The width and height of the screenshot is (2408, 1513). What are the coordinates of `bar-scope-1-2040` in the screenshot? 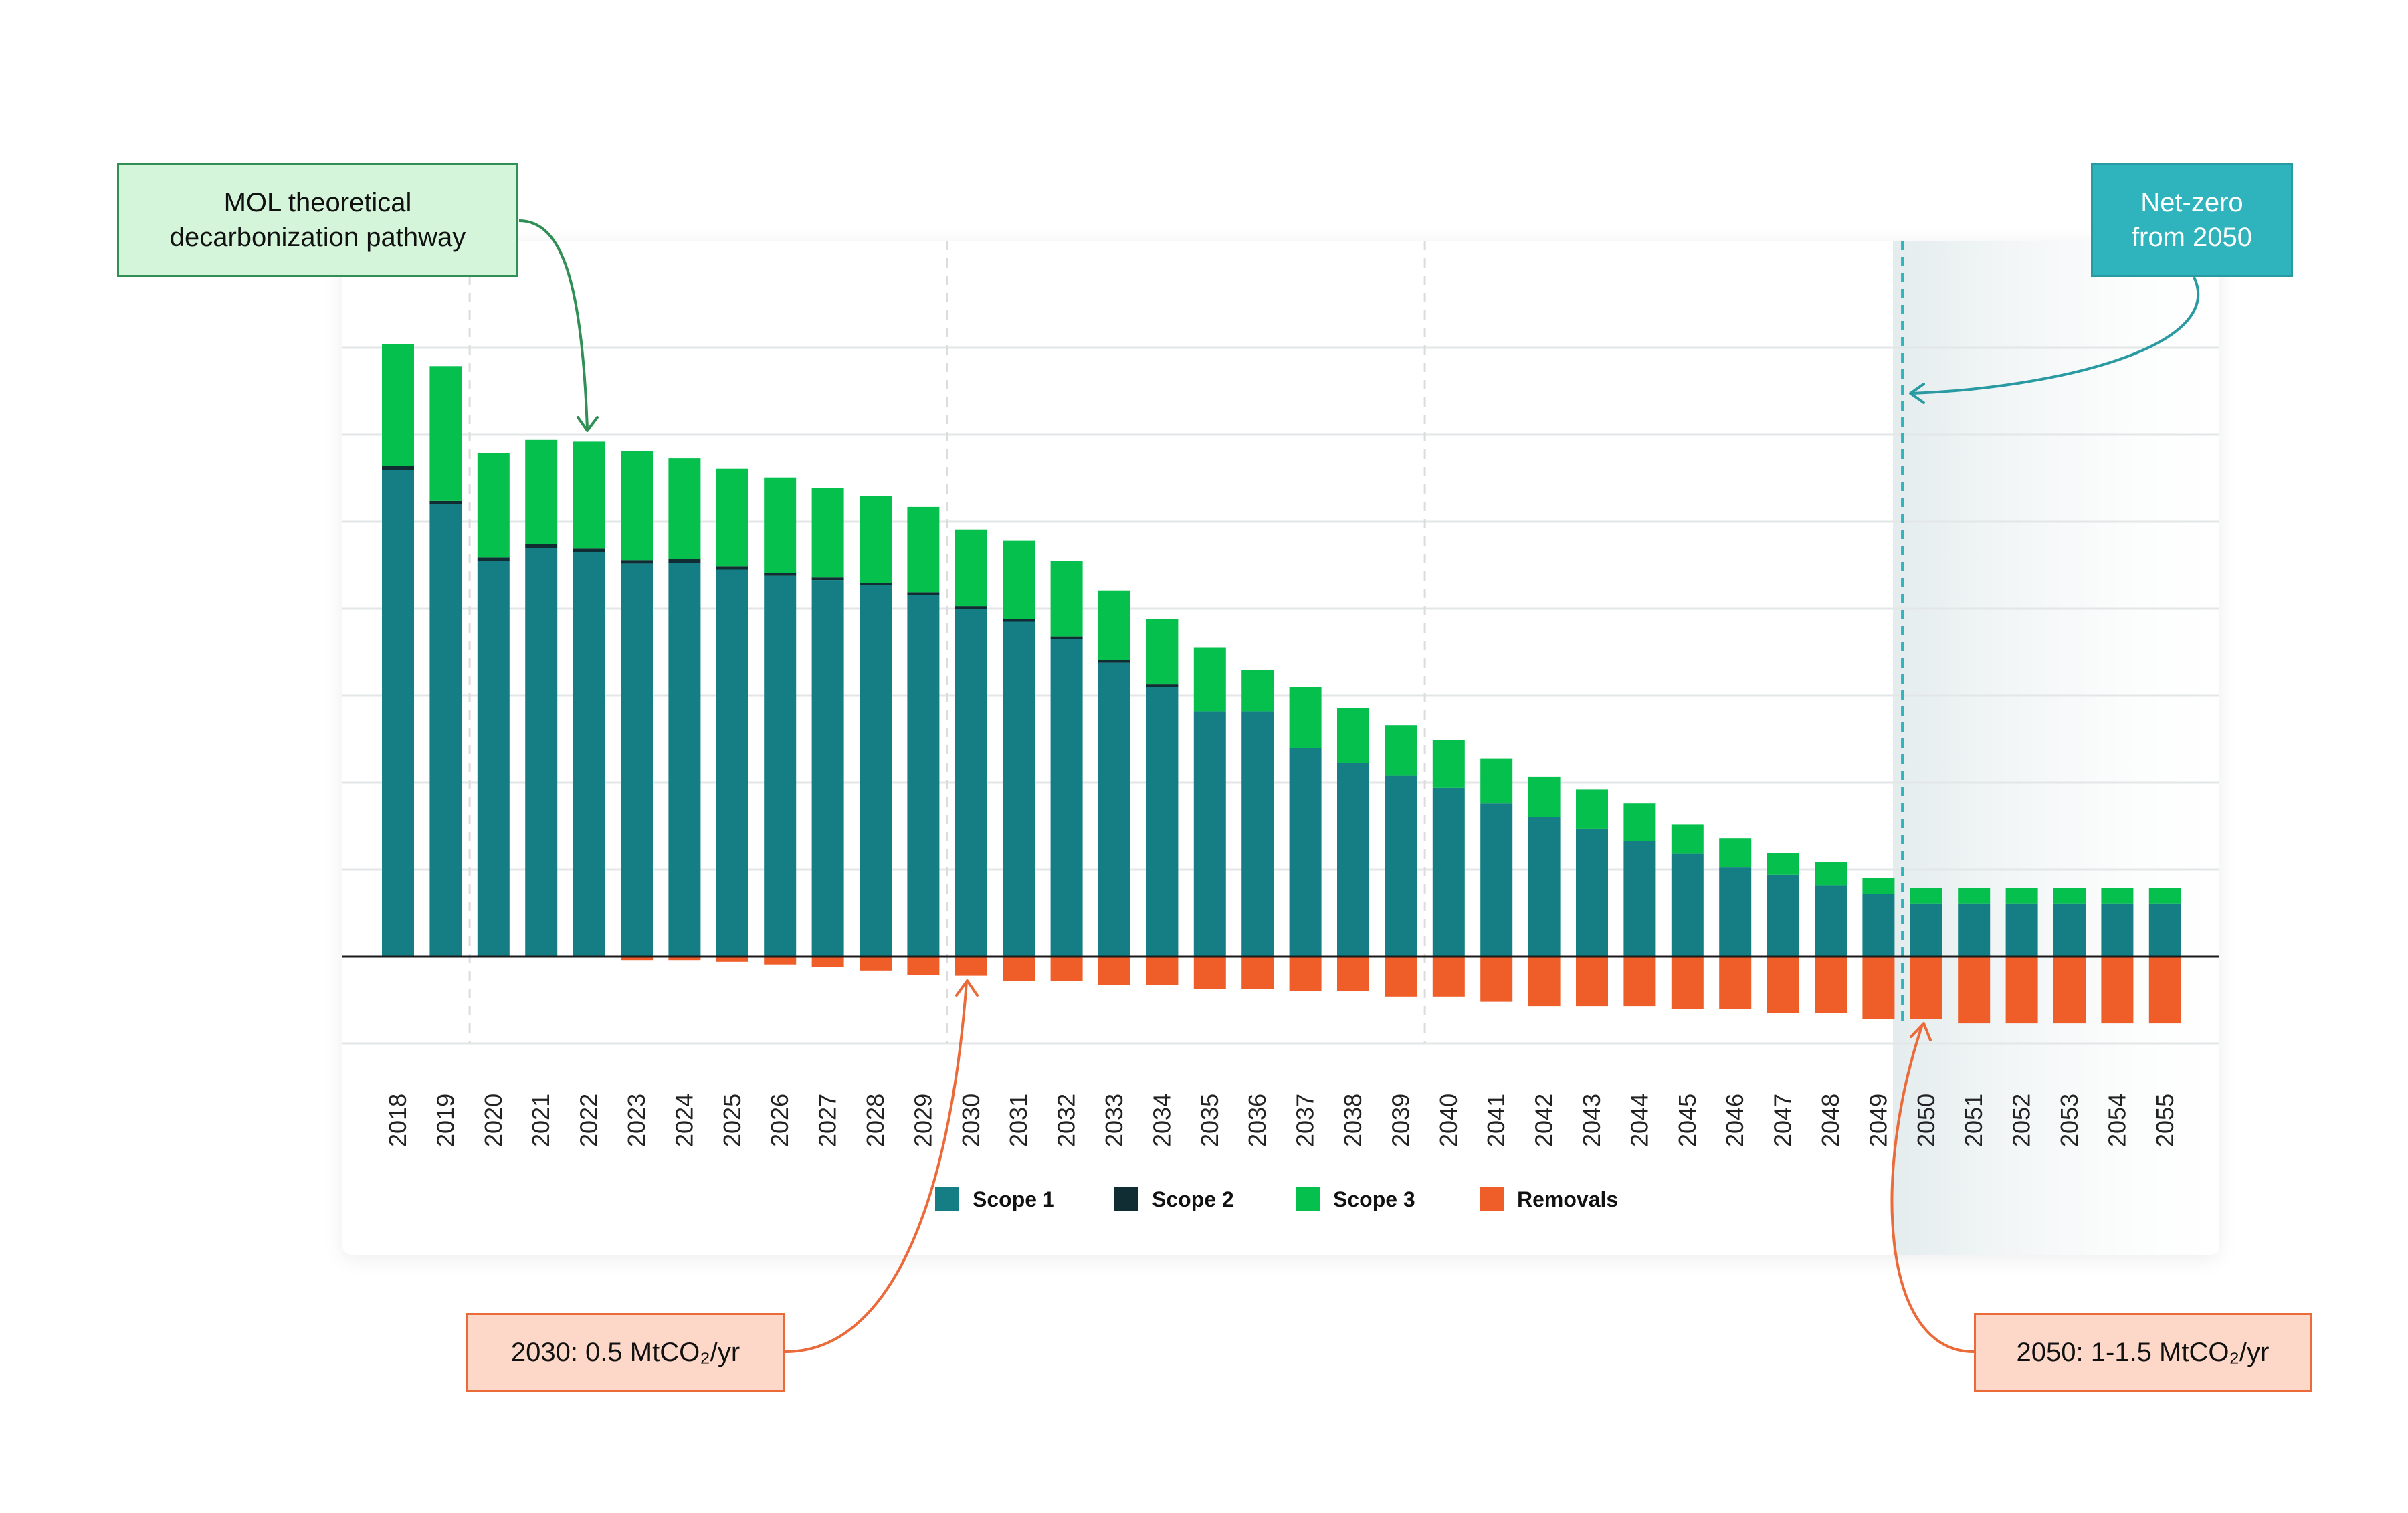 It's located at (1448, 871).